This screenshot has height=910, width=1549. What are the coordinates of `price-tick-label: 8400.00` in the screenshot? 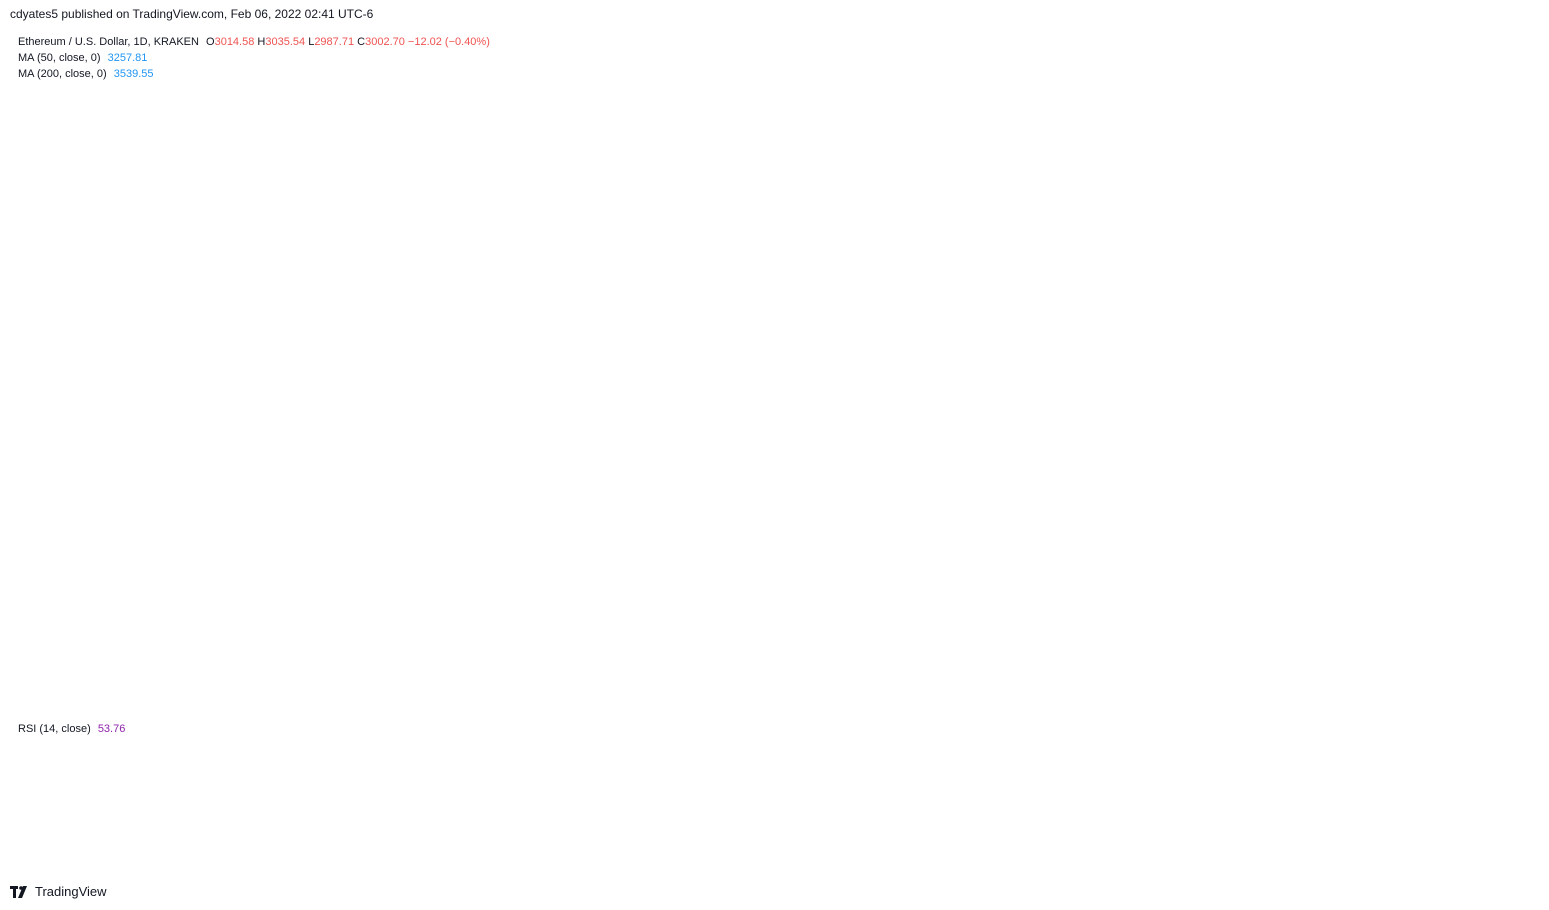 It's located at (1501, 21).